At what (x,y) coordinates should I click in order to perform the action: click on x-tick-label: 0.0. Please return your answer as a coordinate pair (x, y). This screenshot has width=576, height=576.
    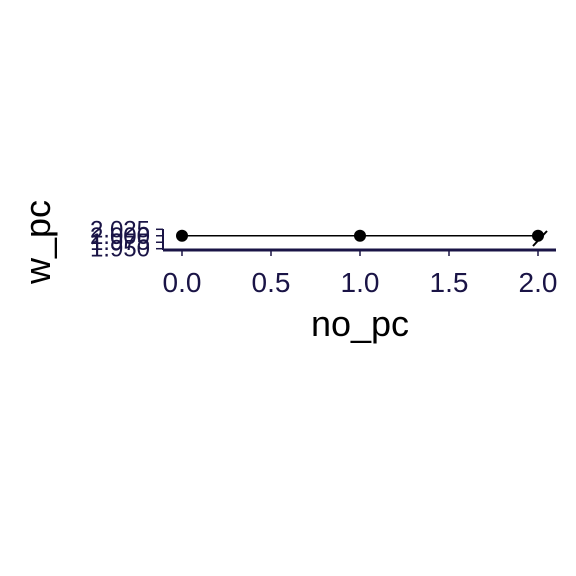
    Looking at the image, I should click on (182, 282).